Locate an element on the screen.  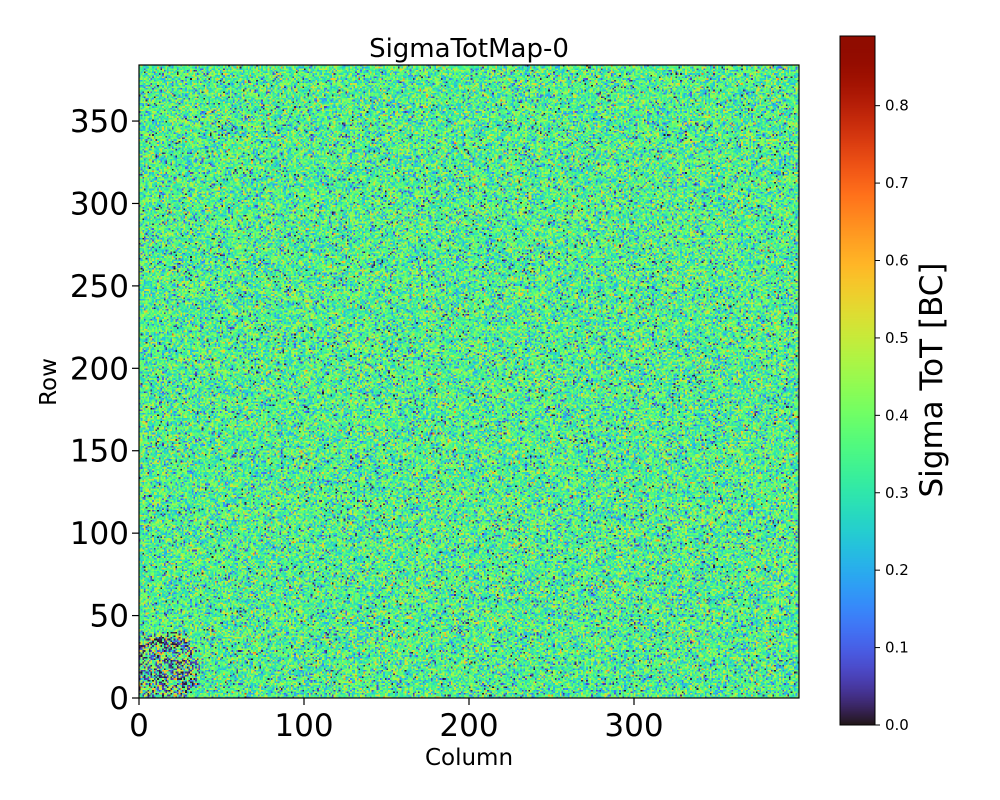
y-tick-label: 0 is located at coordinates (119, 699).